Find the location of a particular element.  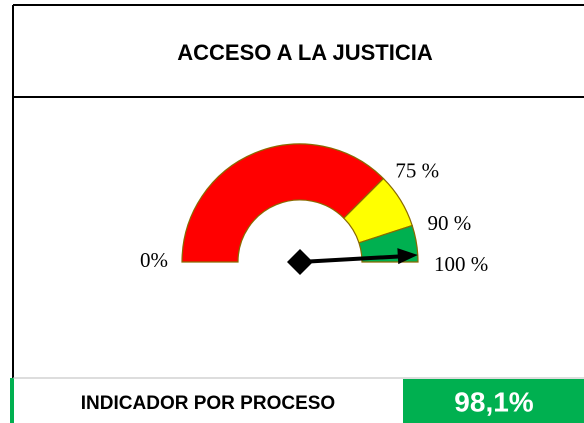

tick-label: 90 % is located at coordinates (450, 223).